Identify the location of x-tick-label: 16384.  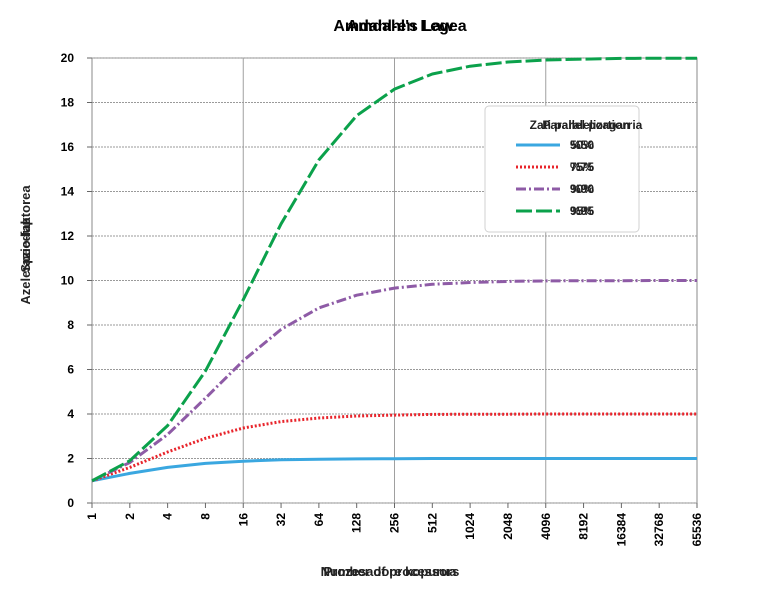
(621, 530).